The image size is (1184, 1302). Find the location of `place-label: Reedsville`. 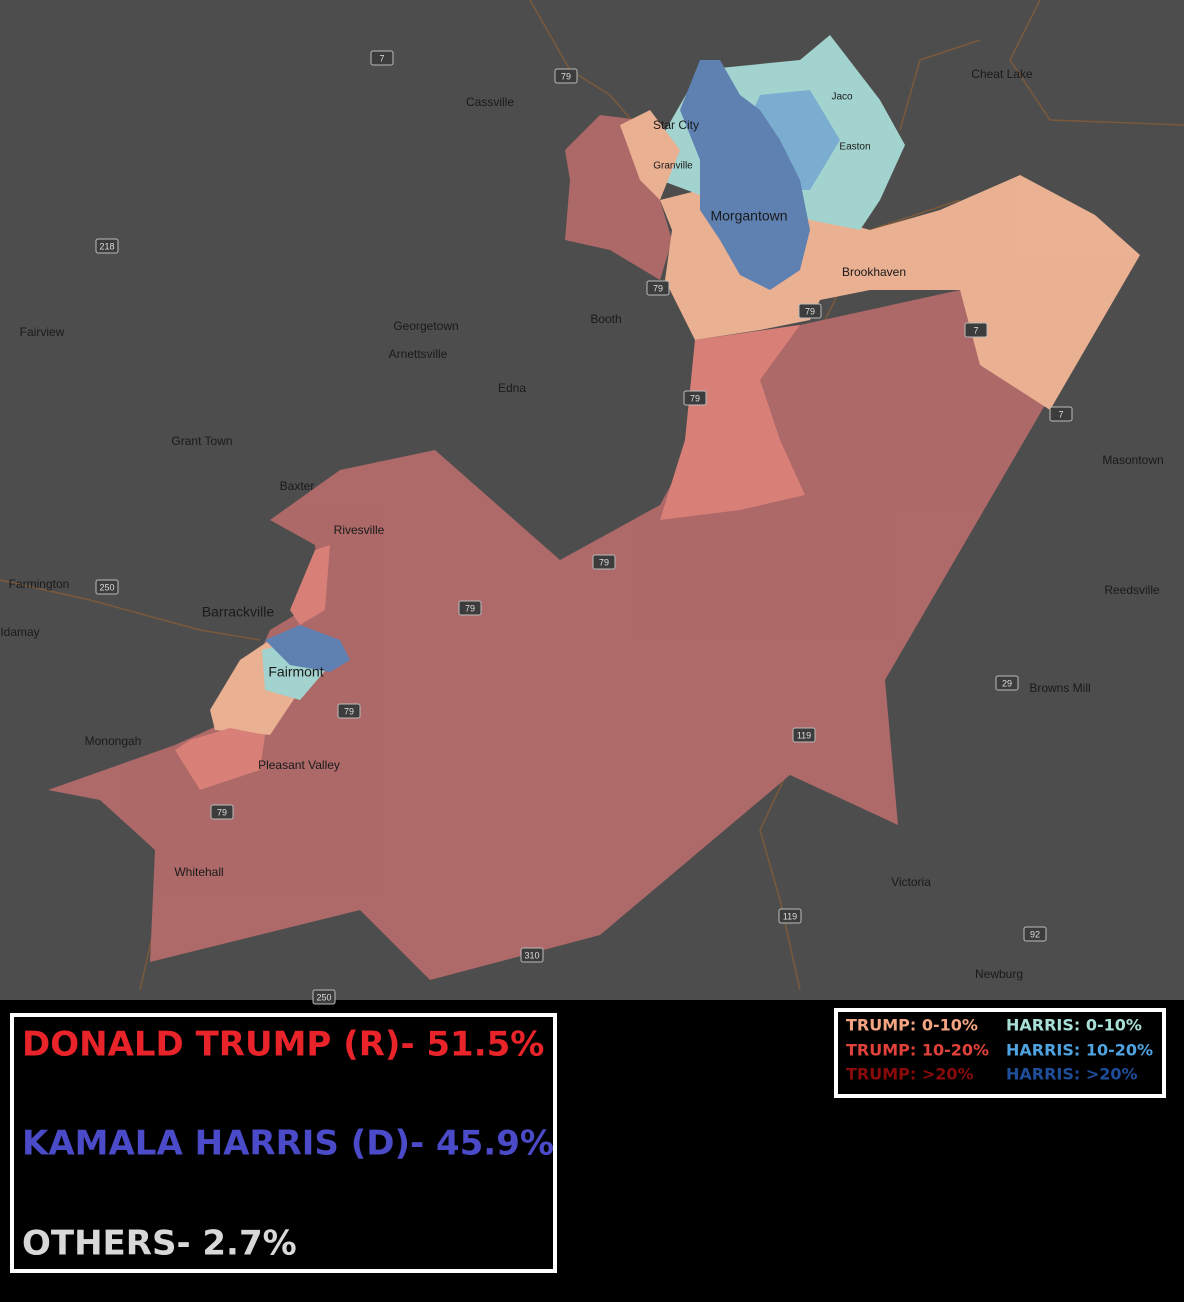

place-label: Reedsville is located at coordinates (1132, 590).